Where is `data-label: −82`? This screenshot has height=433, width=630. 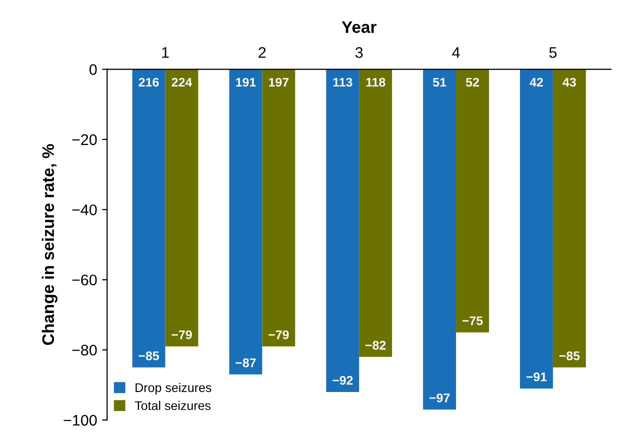
data-label: −82 is located at coordinates (375, 345).